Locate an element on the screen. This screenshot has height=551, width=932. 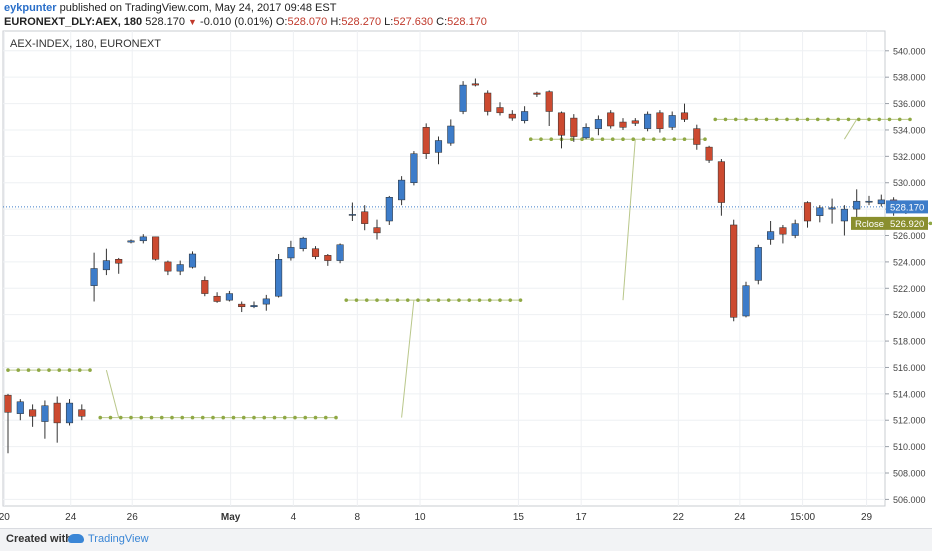
rclose-marker: Rclose 526.920 is located at coordinates (889, 223).